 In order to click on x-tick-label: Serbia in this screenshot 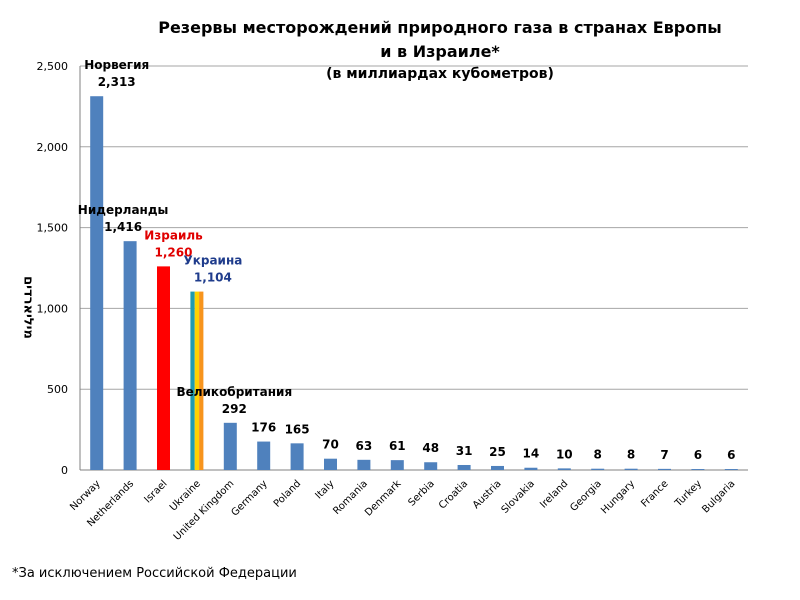, I will do `click(422, 493)`.